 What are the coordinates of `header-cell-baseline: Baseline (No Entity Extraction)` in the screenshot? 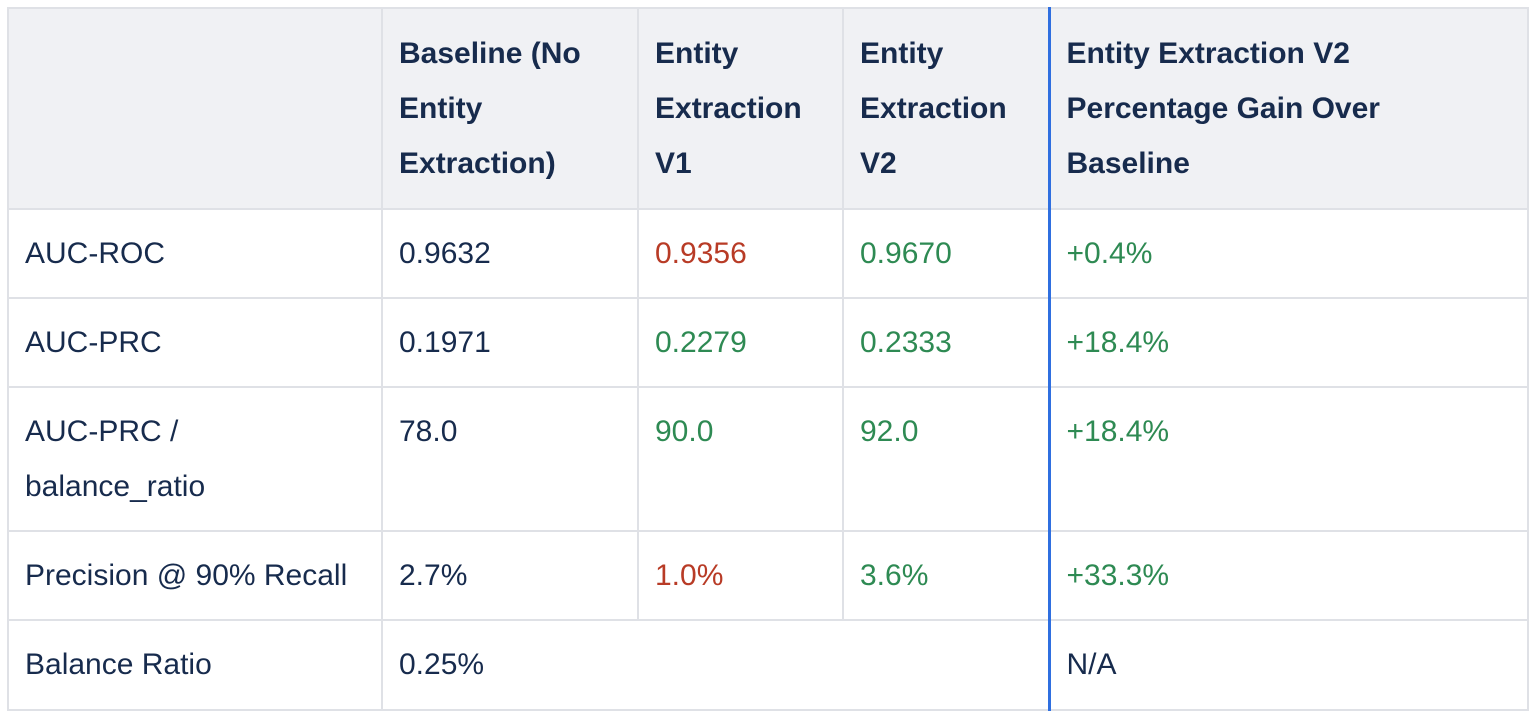 It's located at (510, 108).